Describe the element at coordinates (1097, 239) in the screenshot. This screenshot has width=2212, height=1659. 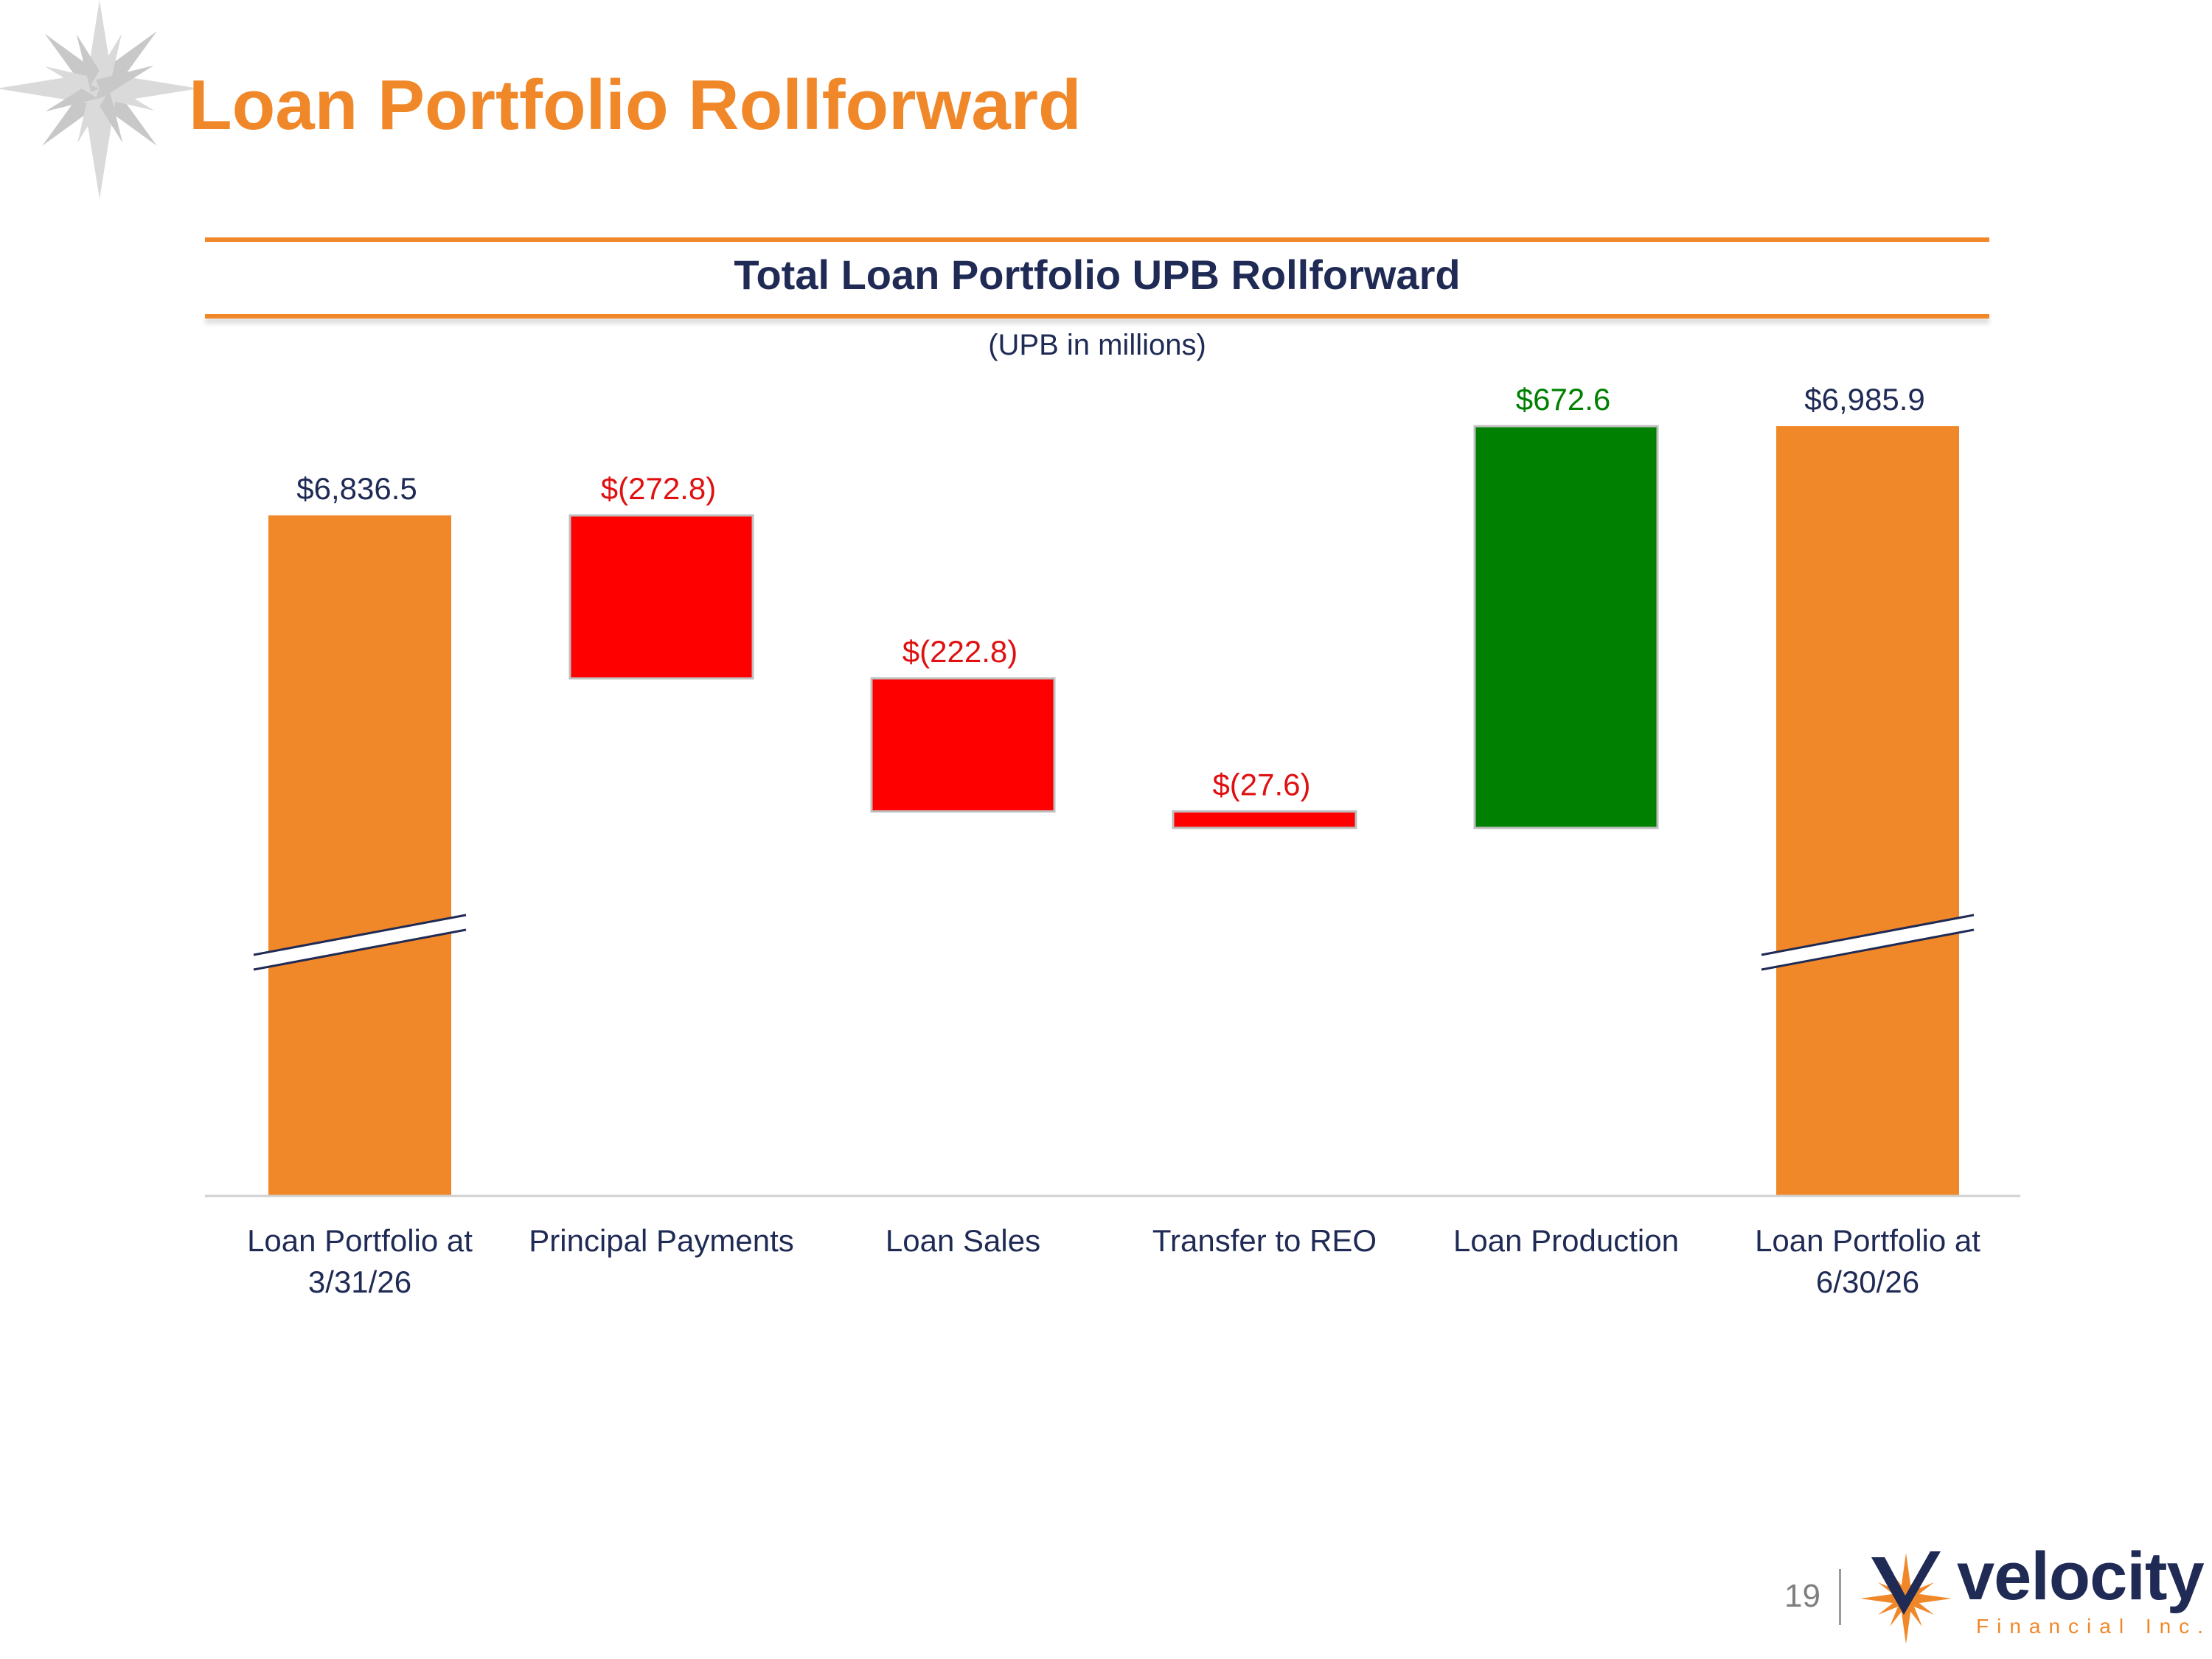
I see `chart-title-top-rule` at that location.